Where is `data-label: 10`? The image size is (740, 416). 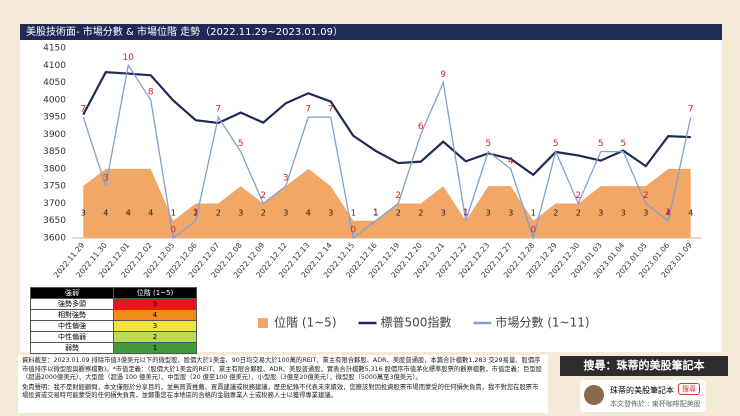 data-label: 10 is located at coordinates (129, 58).